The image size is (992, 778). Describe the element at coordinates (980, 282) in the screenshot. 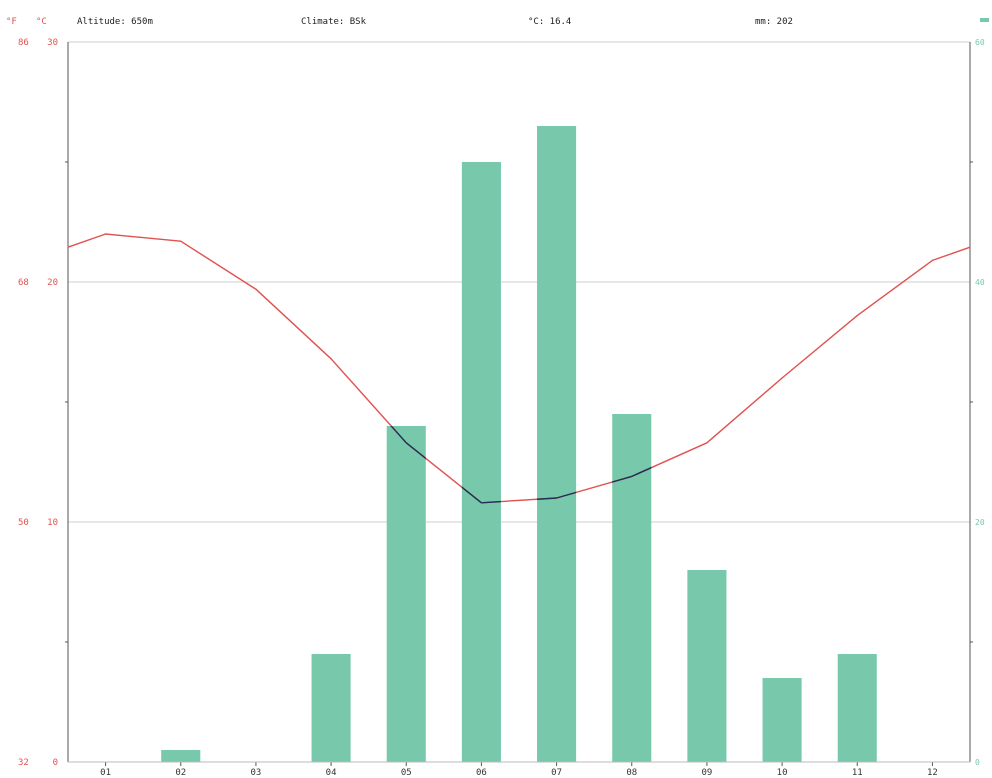

I see `precipitation-tick-label: 40` at that location.